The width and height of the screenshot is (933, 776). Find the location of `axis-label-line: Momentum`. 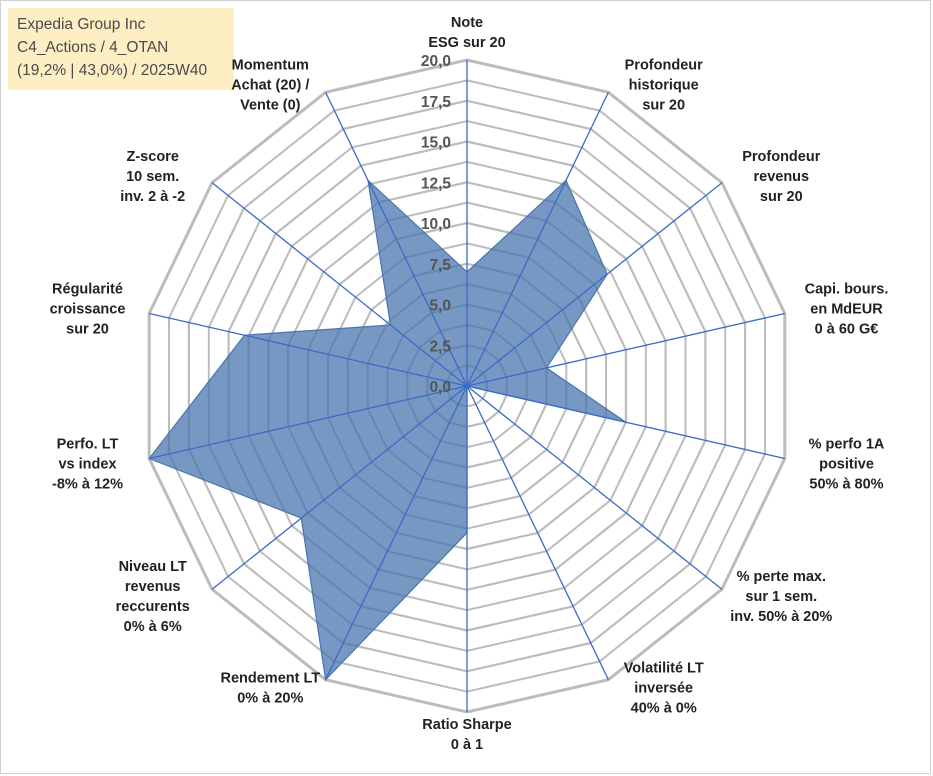

axis-label-line: Momentum is located at coordinates (270, 66).